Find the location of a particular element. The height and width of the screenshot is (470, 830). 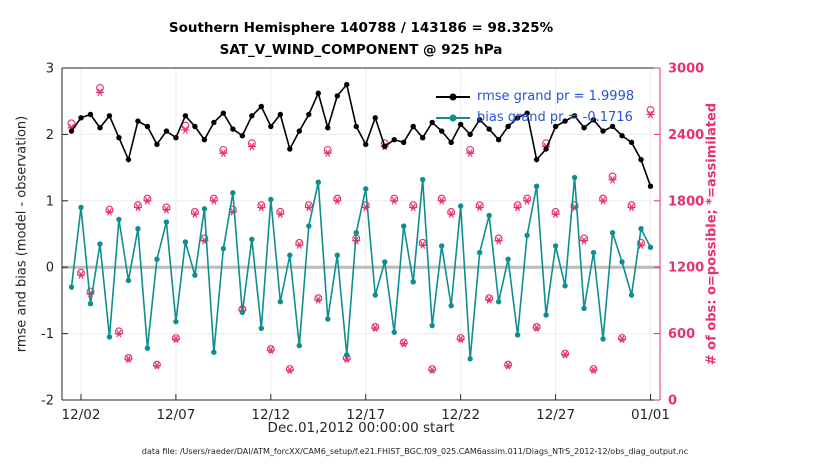

legend-item-rmse: rmse grand pr = 1.9998 is located at coordinates (535, 96).